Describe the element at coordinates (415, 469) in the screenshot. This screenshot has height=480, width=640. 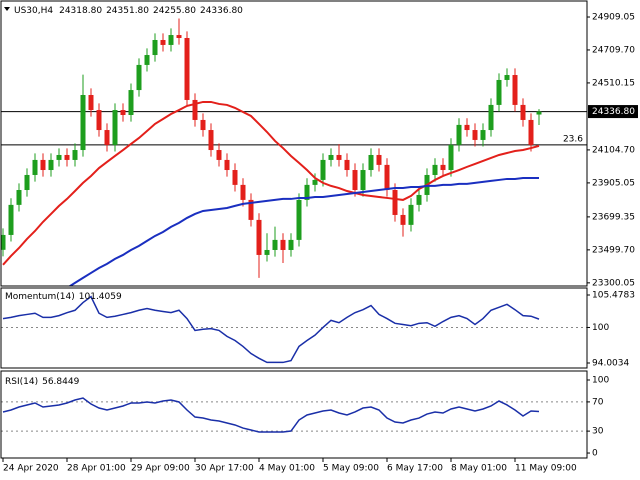
I see `x-tick-label: 6 May 17:00` at that location.